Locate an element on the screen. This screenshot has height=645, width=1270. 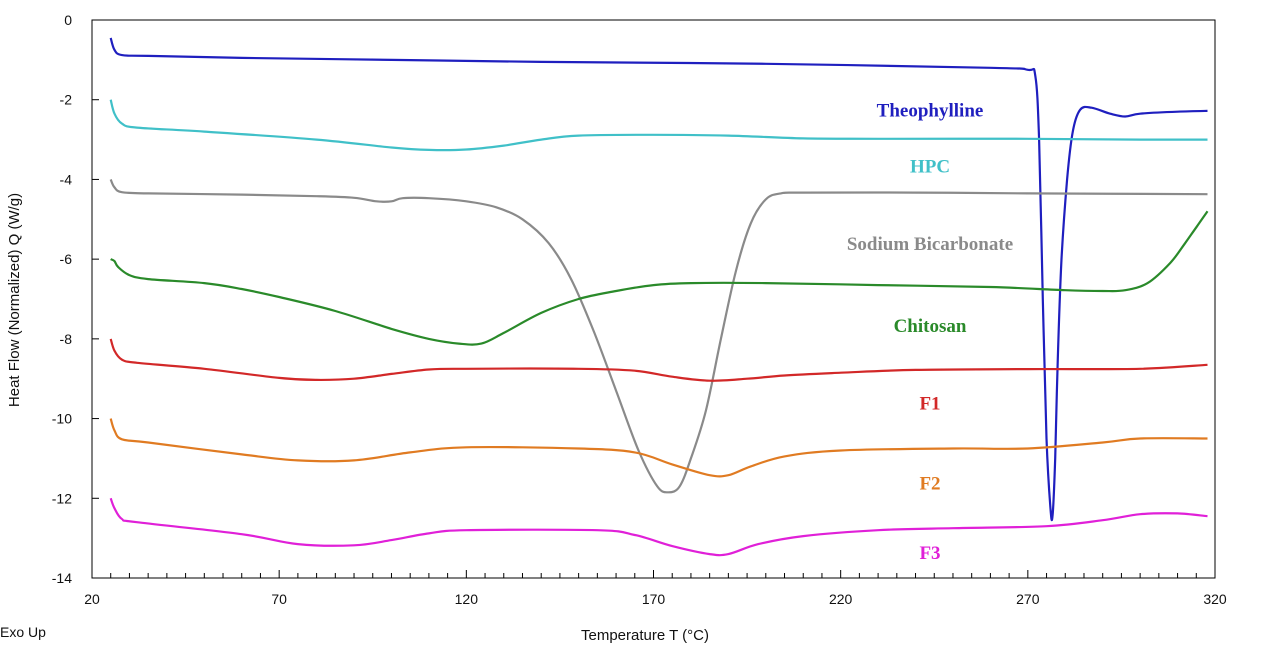
y-tick-label: -10 is located at coordinates (62, 419).